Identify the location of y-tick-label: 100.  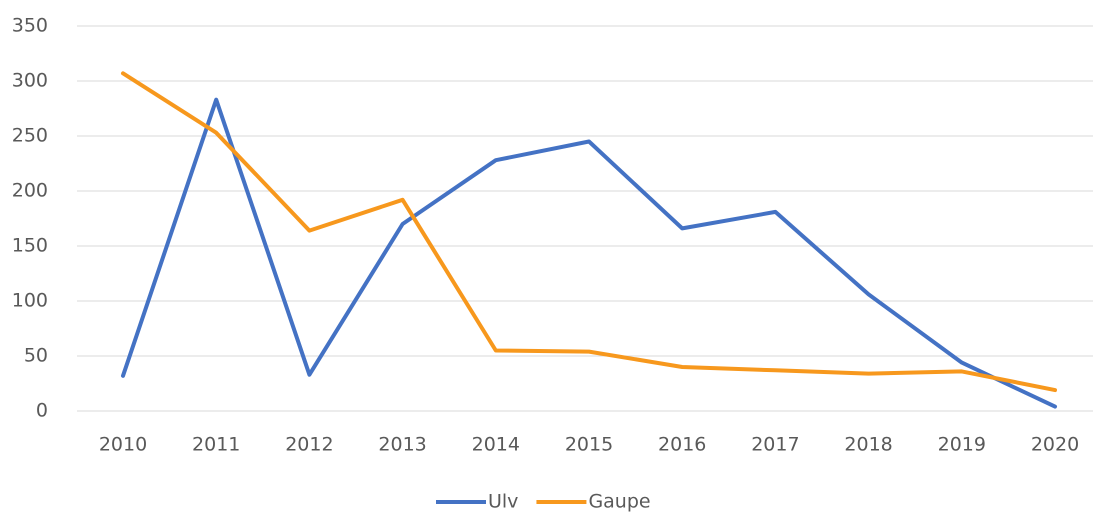
(30, 301).